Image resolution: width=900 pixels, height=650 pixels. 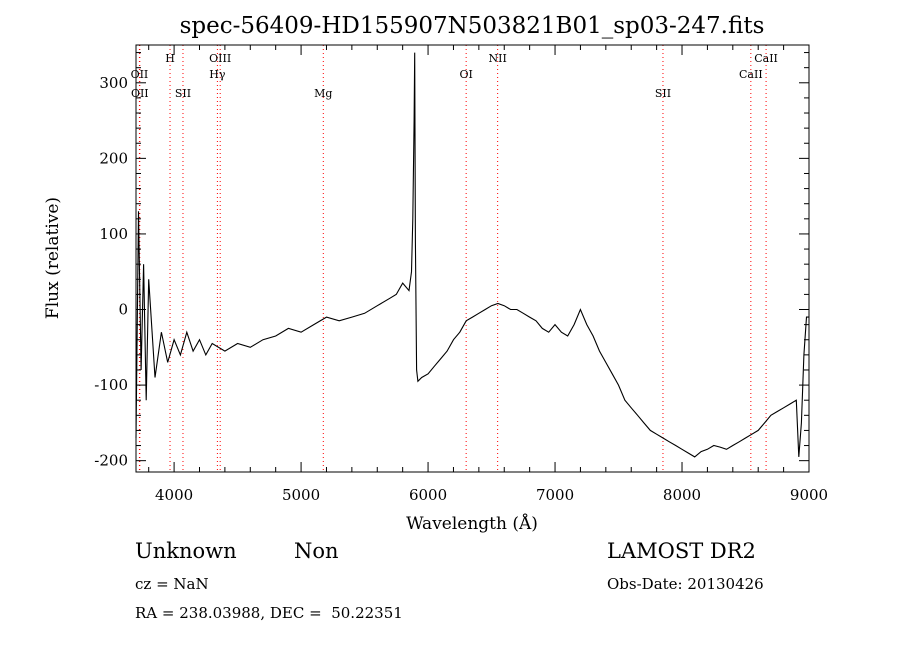 What do you see at coordinates (113, 158) in the screenshot?
I see `y-tick-label: 200` at bounding box center [113, 158].